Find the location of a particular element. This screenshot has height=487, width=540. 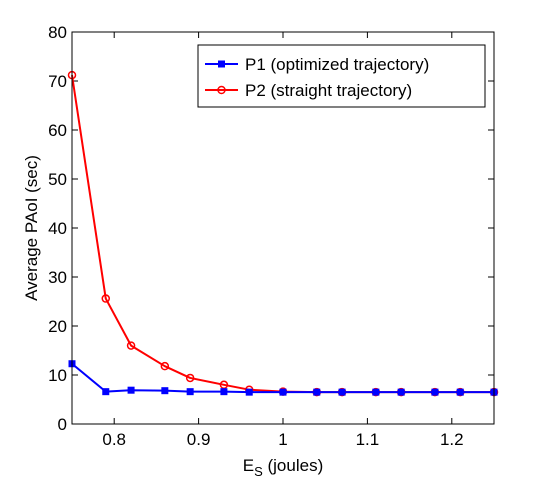

y-tick-label: 80 is located at coordinates (57, 32).